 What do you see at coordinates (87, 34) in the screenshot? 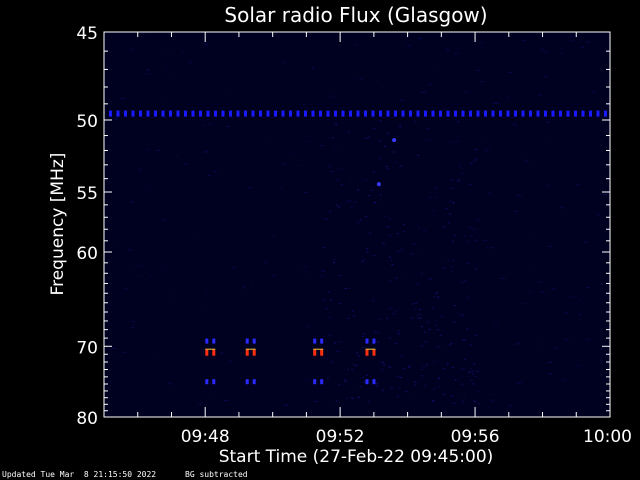
I see `y-tick-label: 45` at bounding box center [87, 34].